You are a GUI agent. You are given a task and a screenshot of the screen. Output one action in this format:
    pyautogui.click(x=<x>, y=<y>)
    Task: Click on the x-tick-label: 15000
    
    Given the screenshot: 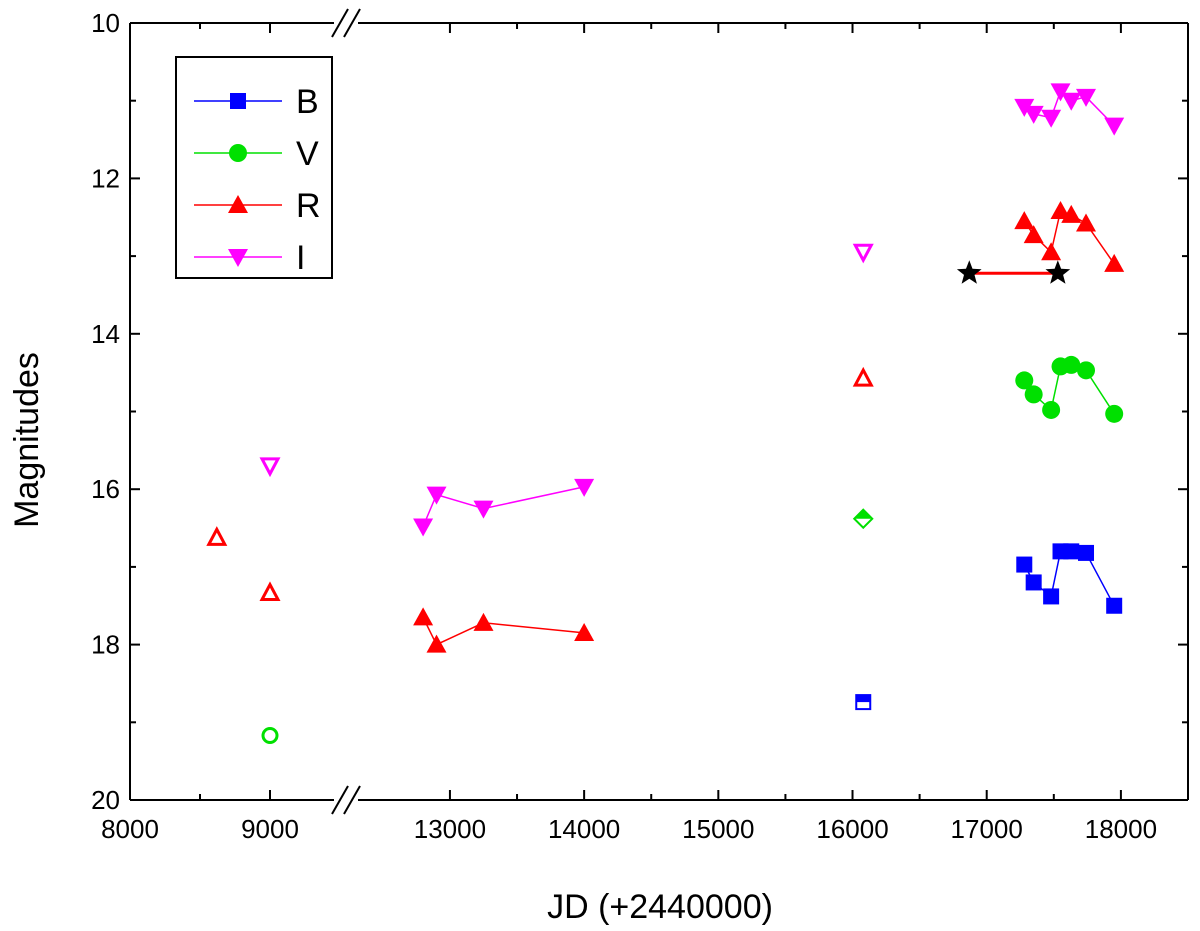 What is the action you would take?
    pyautogui.click(x=718, y=829)
    